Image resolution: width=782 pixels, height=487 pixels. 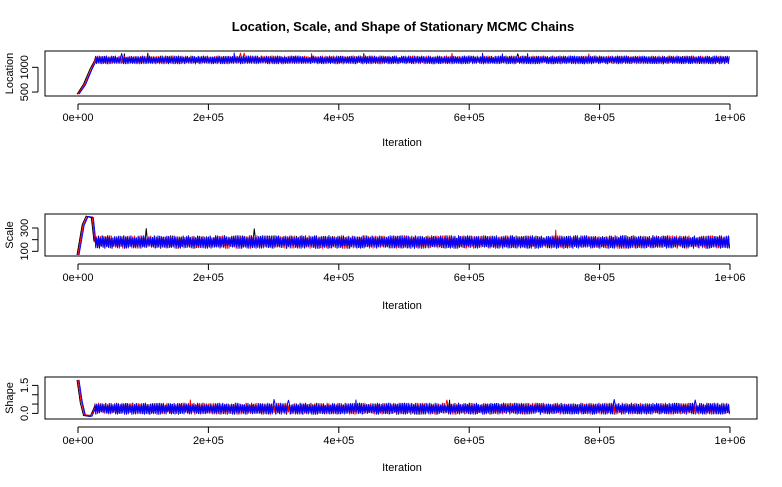 I want to click on y-tick-label: 1.5, so click(x=25, y=385).